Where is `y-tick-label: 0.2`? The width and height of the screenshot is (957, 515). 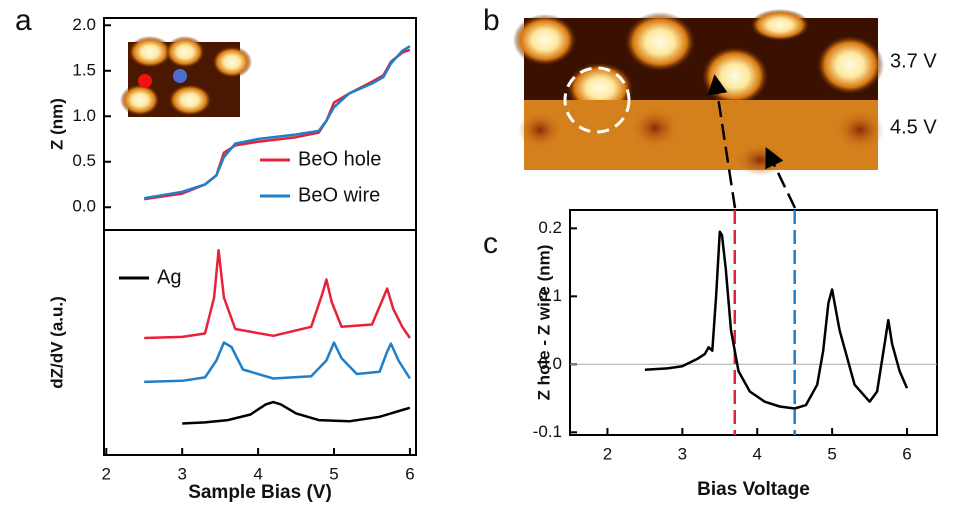 y-tick-label: 0.2 is located at coordinates (550, 227).